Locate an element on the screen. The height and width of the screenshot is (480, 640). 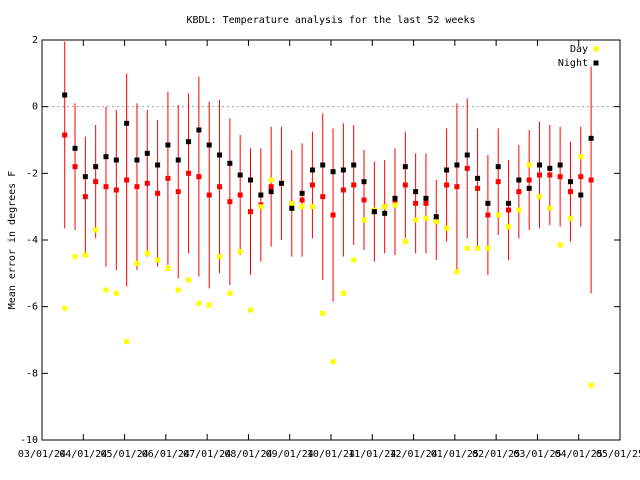
y-tick-label: -10 is located at coordinates (29, 440).